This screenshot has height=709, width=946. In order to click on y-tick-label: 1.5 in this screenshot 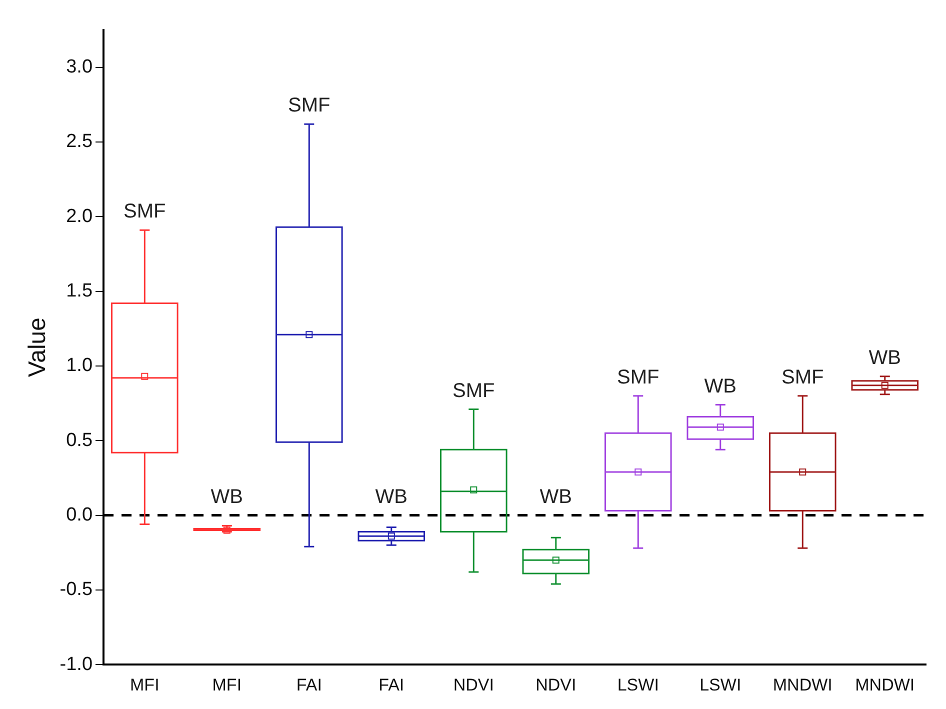, I will do `click(79, 291)`.